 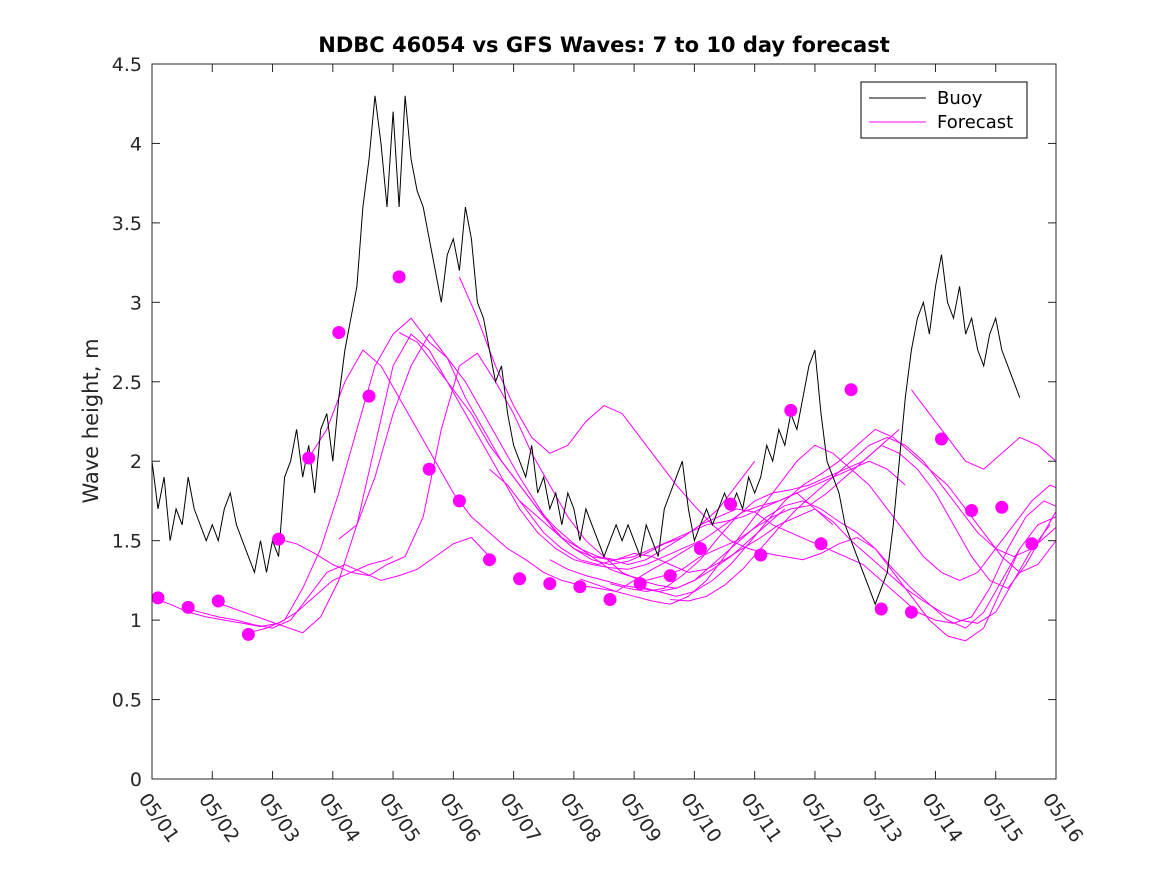 What do you see at coordinates (761, 817) in the screenshot?
I see `x-tick-label: 05/11` at bounding box center [761, 817].